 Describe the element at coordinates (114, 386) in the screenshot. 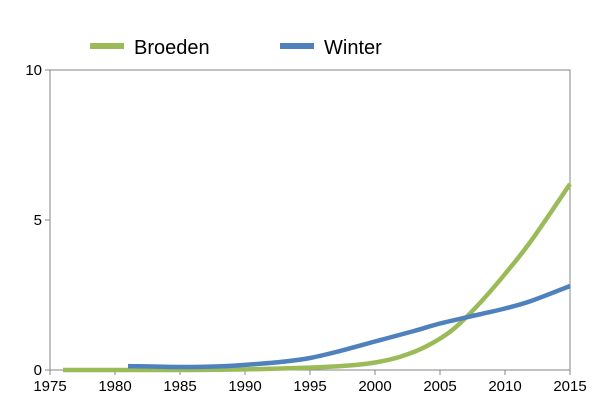

I see `x-tick-label: 1980` at that location.